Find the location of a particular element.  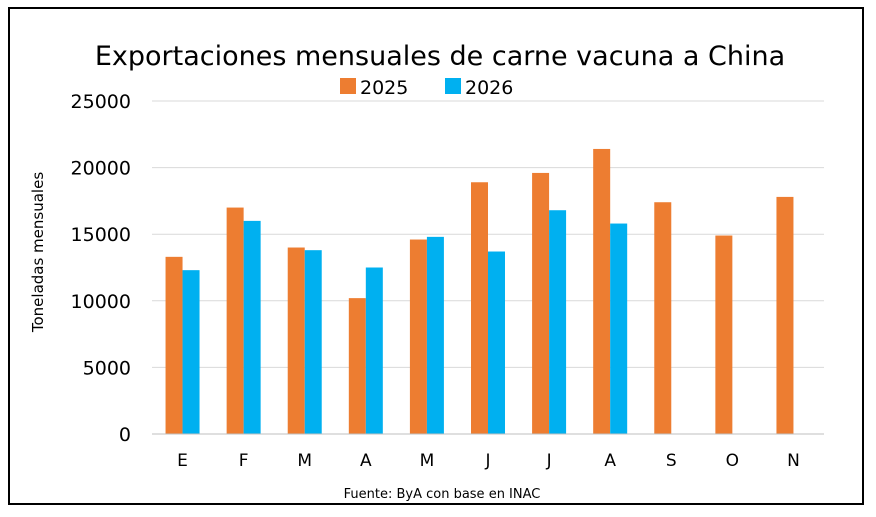

legend-swatch-2026 is located at coordinates (453, 86).